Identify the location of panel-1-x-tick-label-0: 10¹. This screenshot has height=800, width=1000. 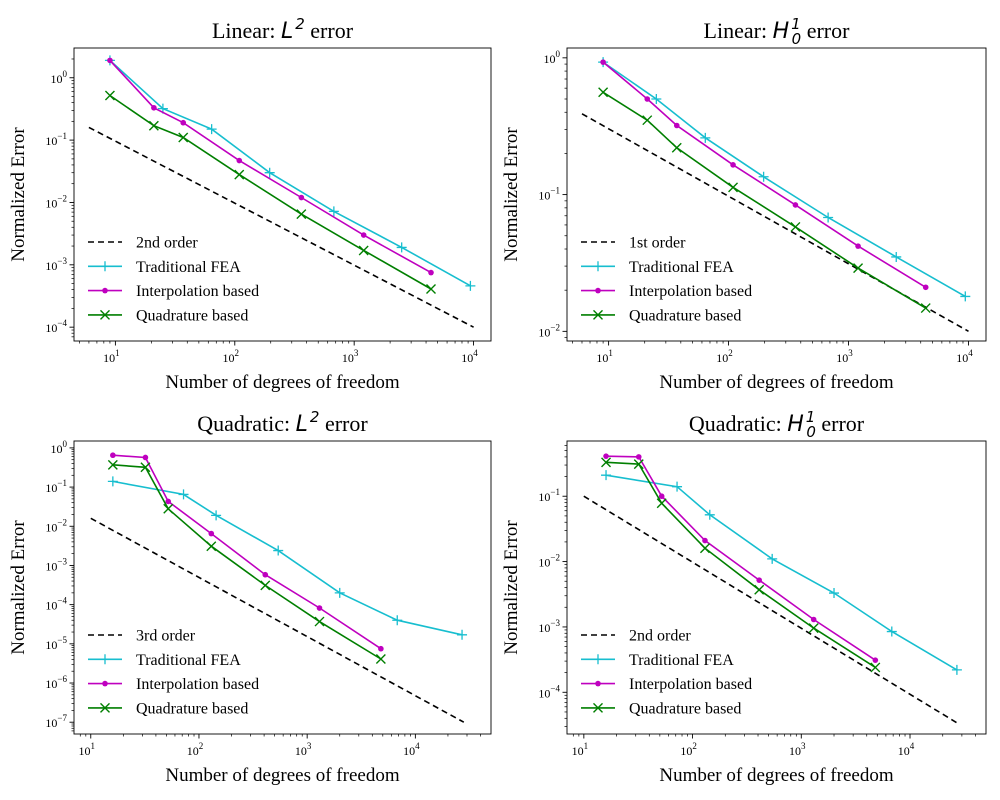
(111, 356).